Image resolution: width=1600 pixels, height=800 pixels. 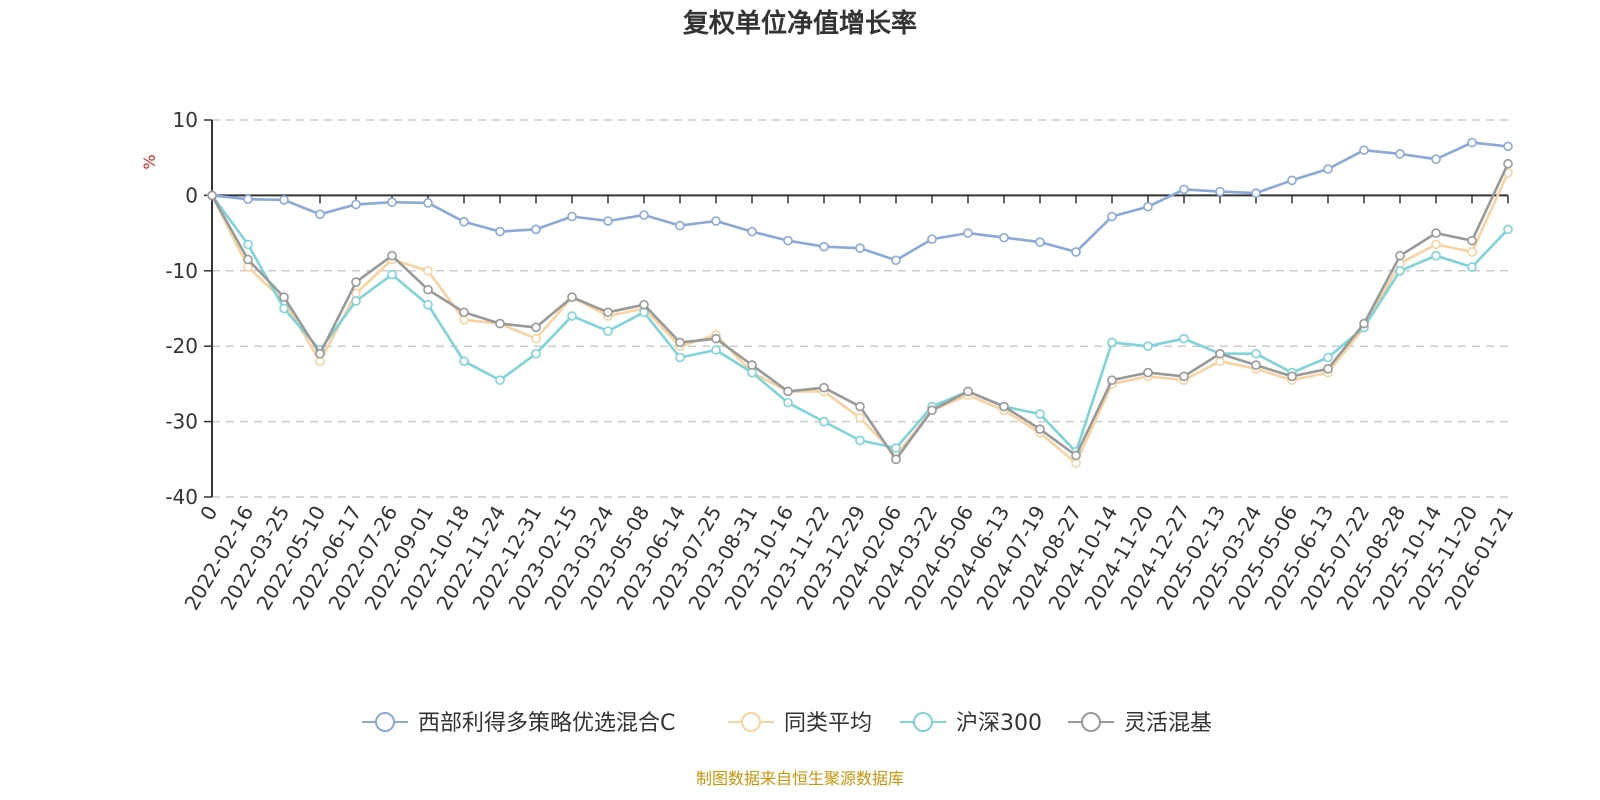 I want to click on legend-item: 灵活混基, so click(x=1140, y=723).